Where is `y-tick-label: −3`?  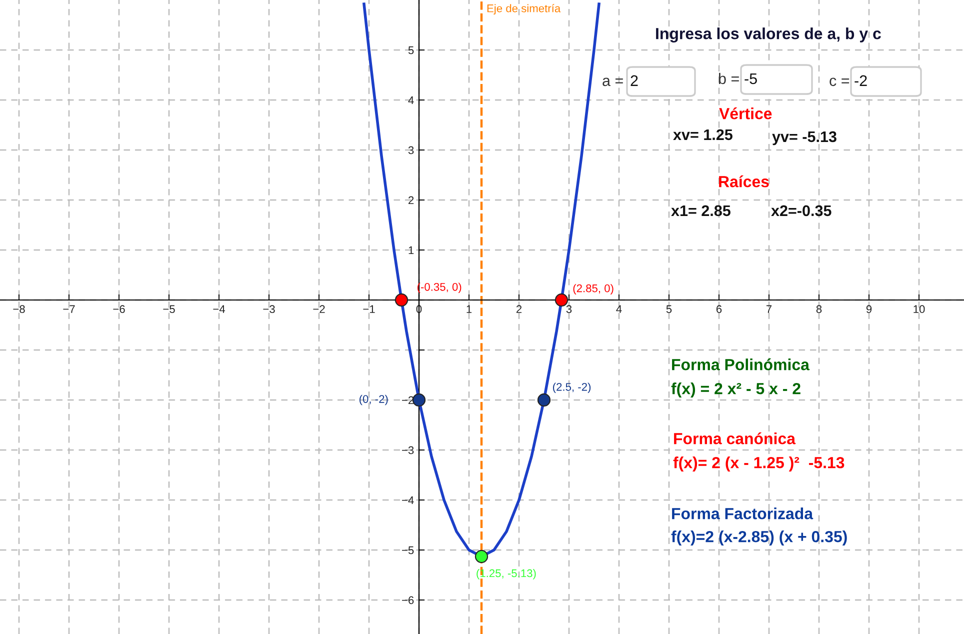 y-tick-label: −3 is located at coordinates (408, 450).